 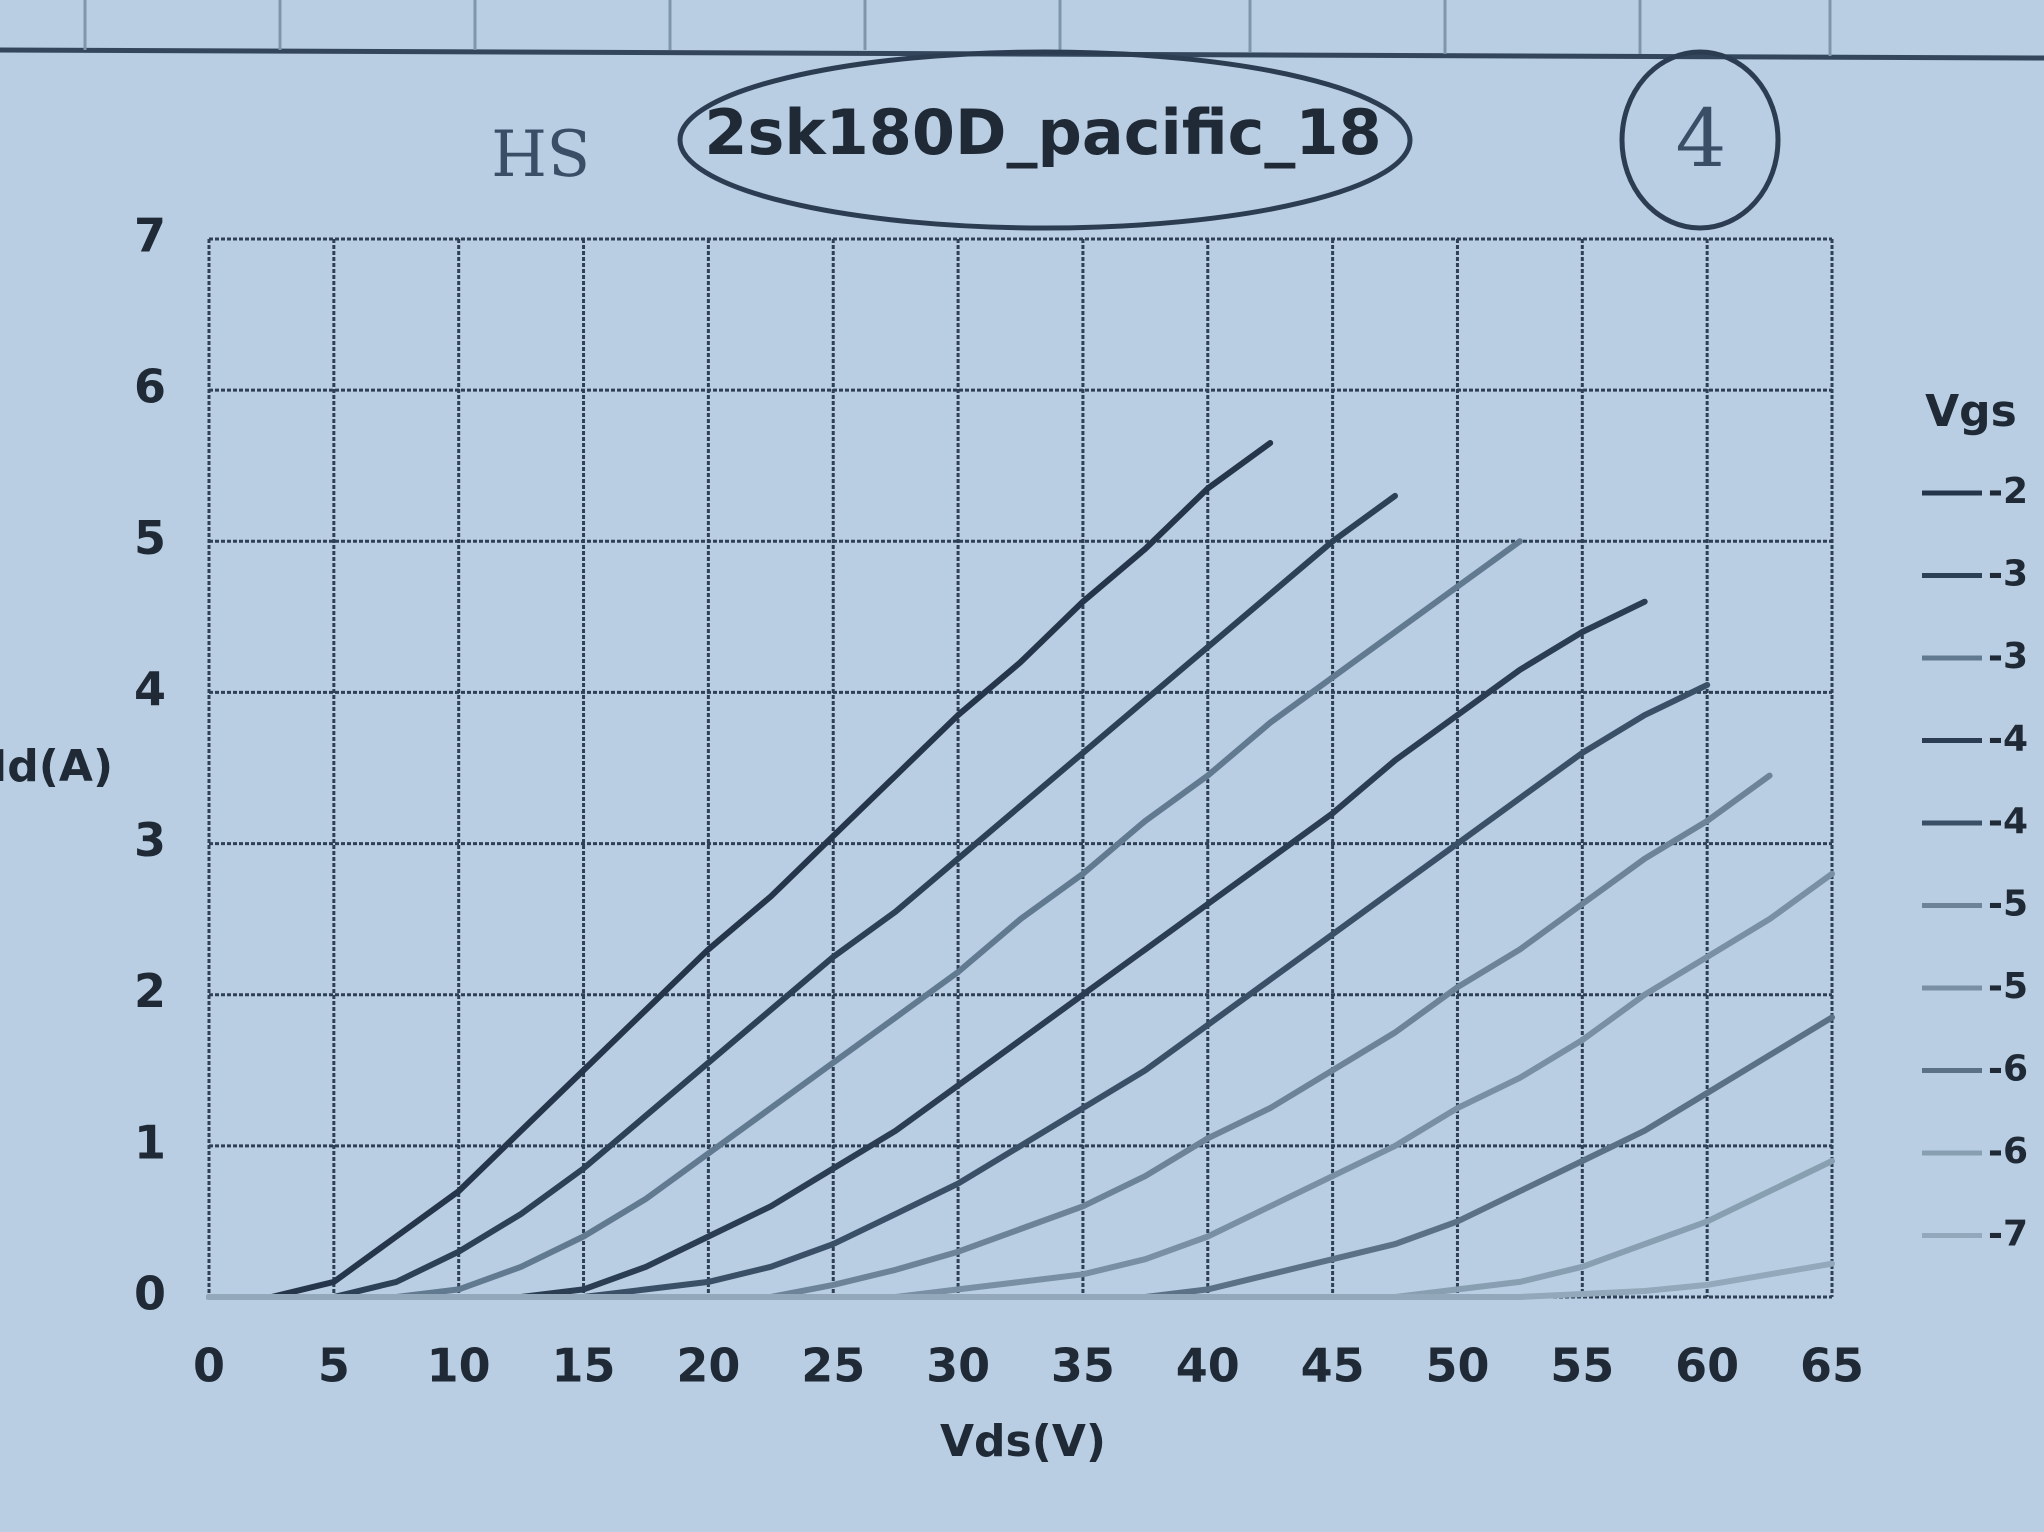 I want to click on y-tick-label: 0, so click(x=150, y=1294).